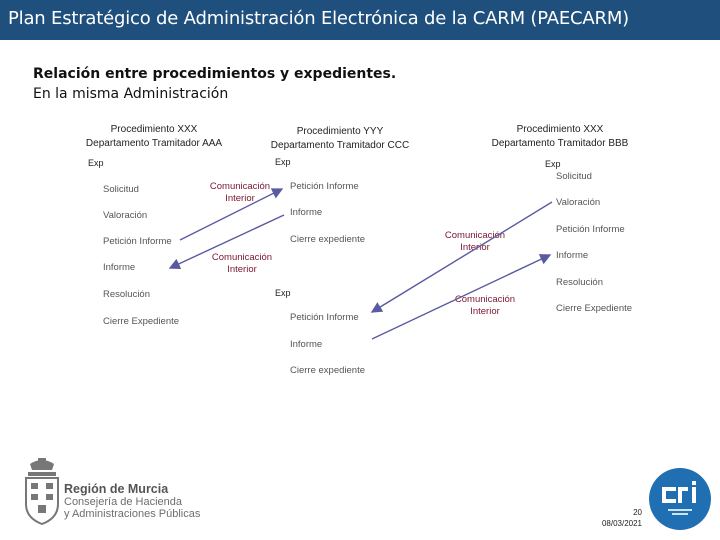 This screenshot has height=540, width=720. What do you see at coordinates (560, 129) in the screenshot?
I see `right-procedure-name: Procedimiento XXX` at bounding box center [560, 129].